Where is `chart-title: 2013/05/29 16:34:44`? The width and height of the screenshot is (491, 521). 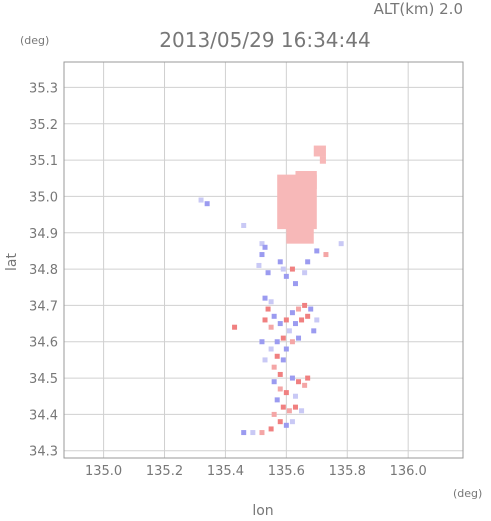
chart-title: 2013/05/29 16:34:44 is located at coordinates (264, 40).